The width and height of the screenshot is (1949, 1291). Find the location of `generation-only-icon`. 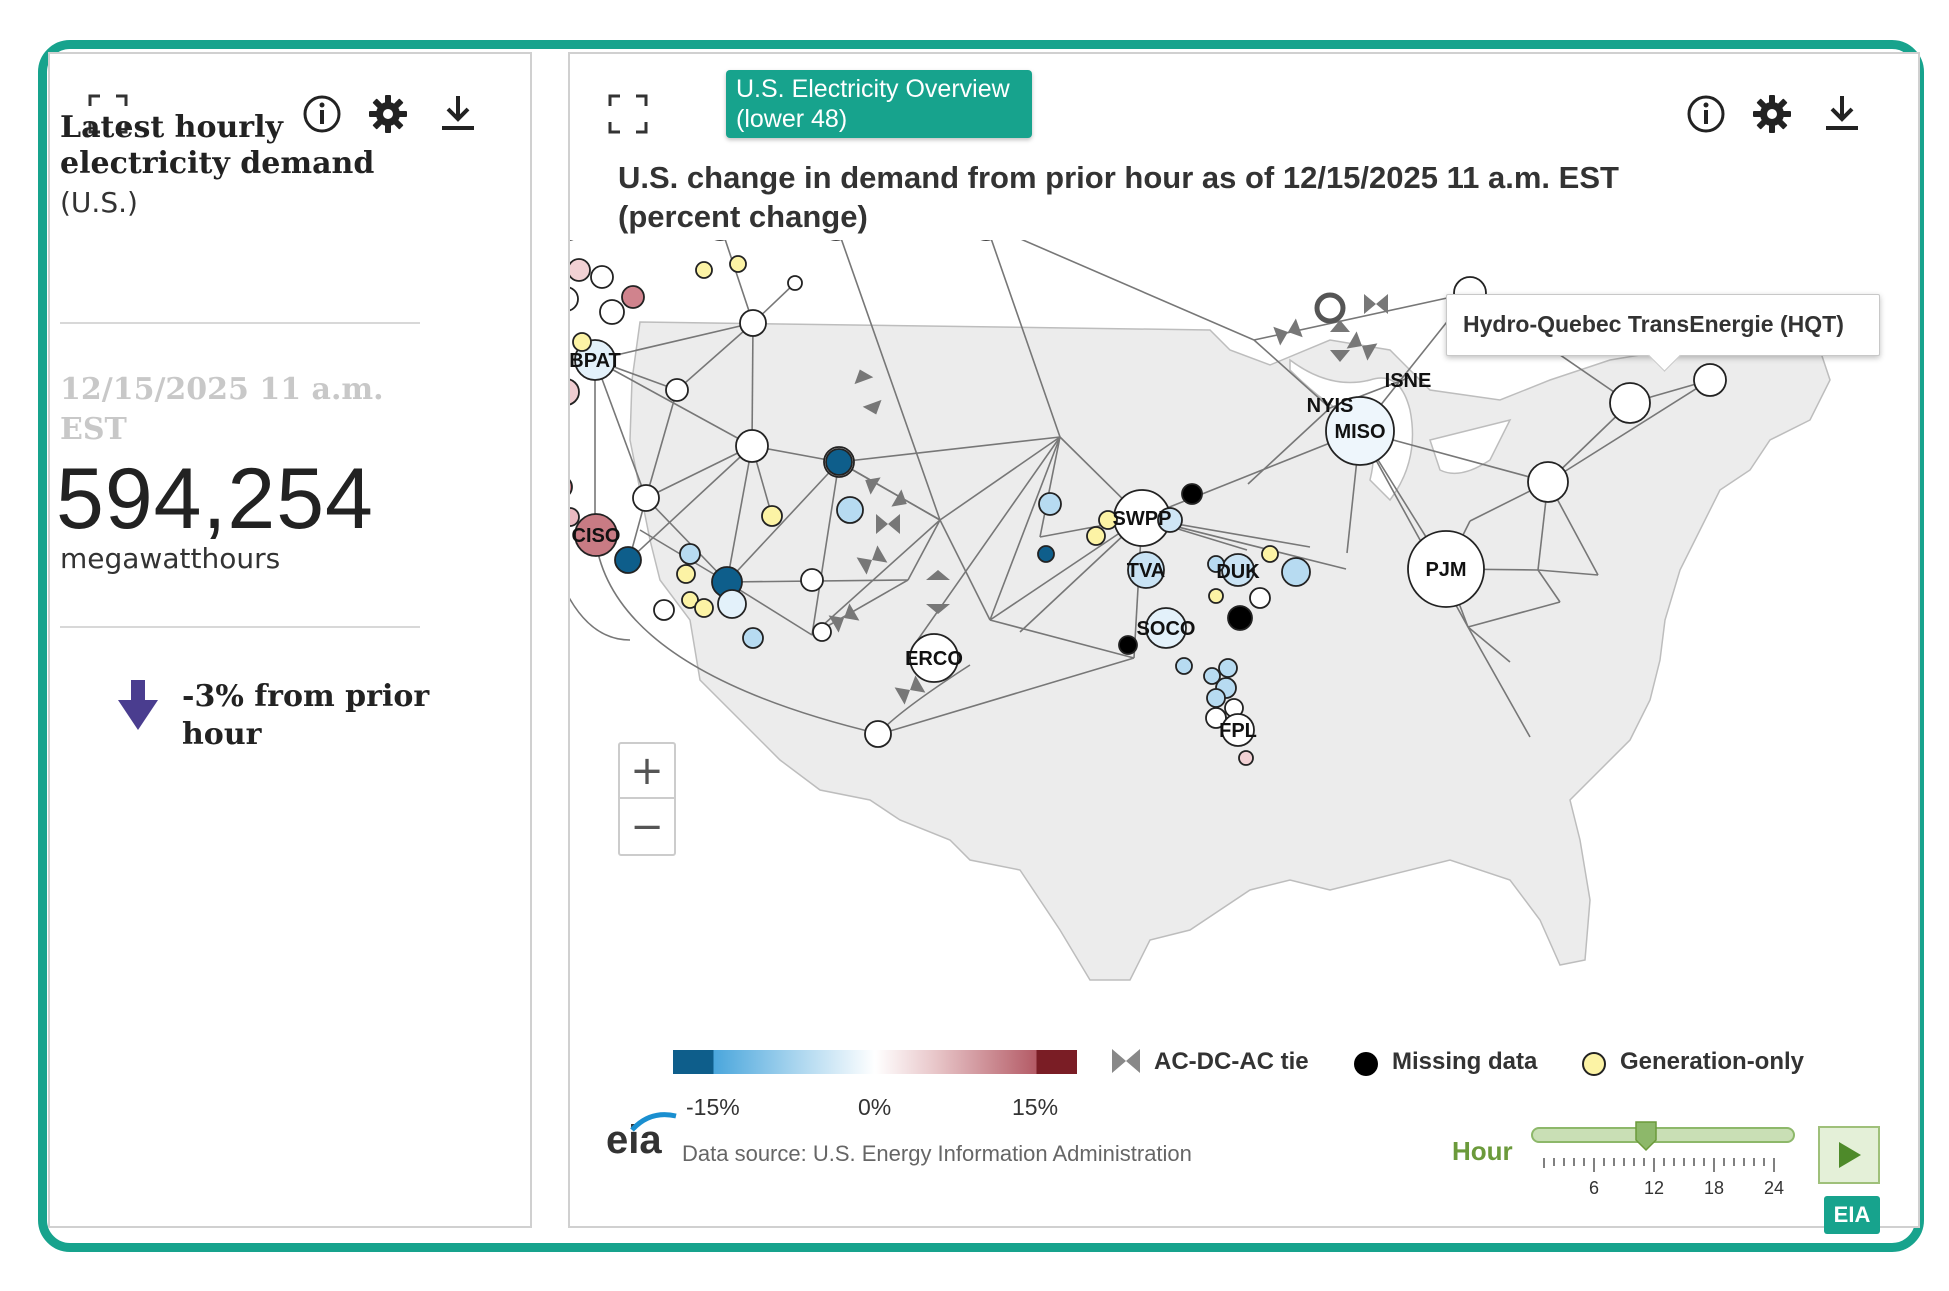

generation-only-icon is located at coordinates (1594, 1064).